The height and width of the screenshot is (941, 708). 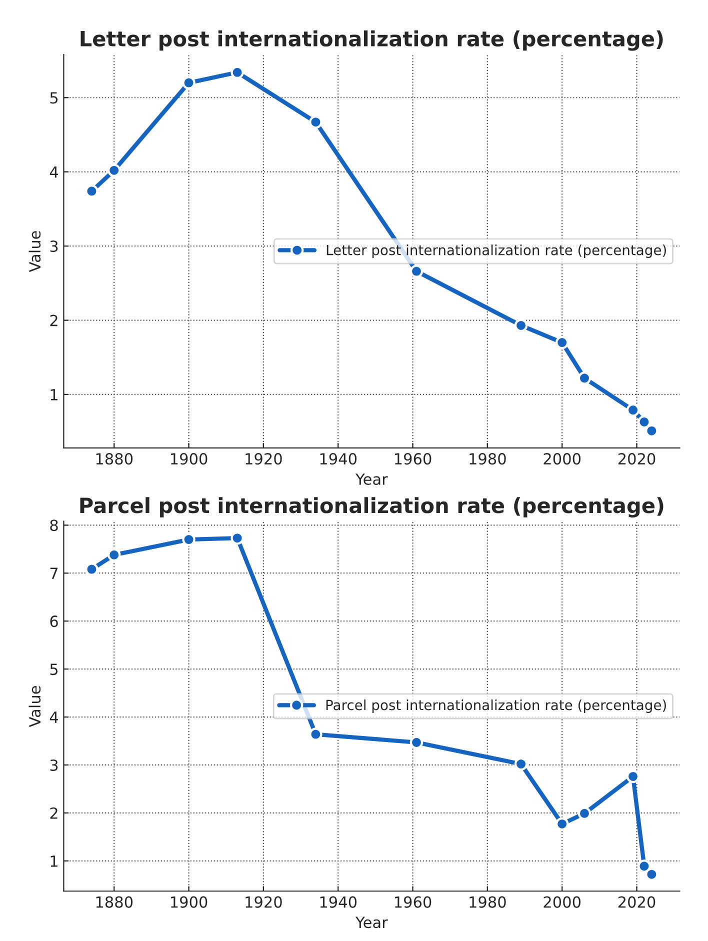 I want to click on y-tick-label: 6, so click(x=54, y=622).